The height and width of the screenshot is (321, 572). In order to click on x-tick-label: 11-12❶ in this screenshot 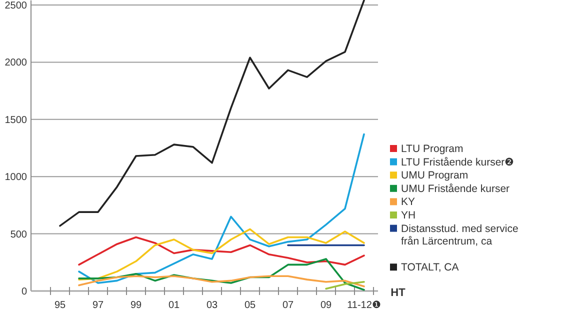, I will do `click(364, 305)`.